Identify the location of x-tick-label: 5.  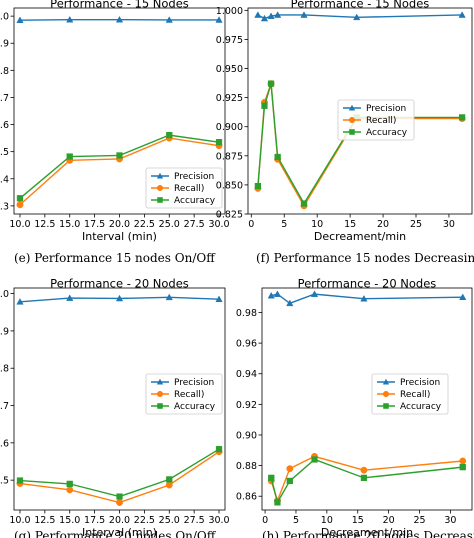
(284, 224).